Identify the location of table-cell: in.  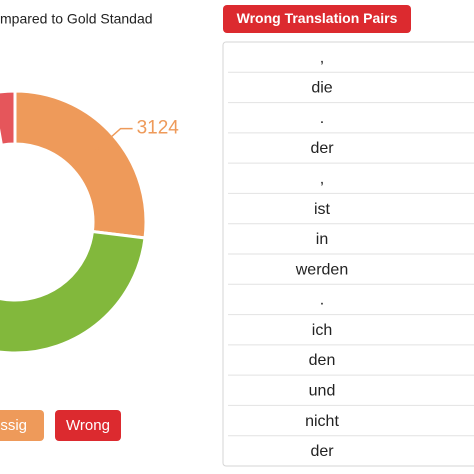
(322, 239).